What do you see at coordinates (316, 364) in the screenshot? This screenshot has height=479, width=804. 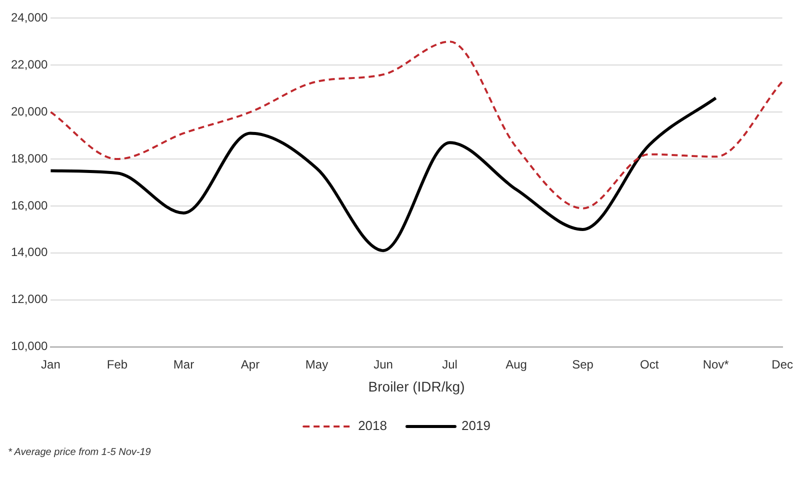 I see `x-tick-label: May` at bounding box center [316, 364].